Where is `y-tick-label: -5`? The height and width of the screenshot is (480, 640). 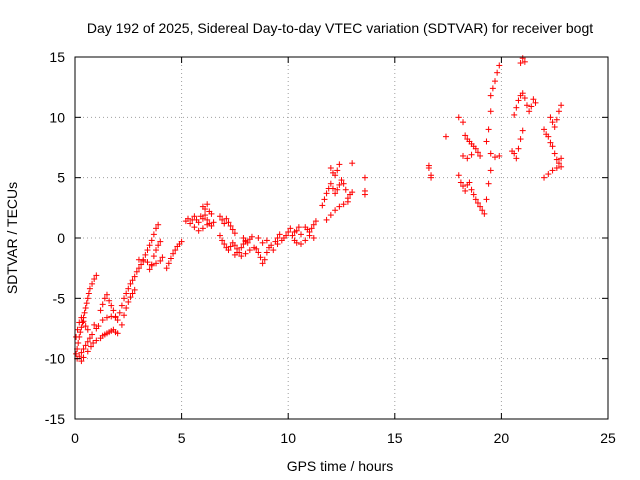
y-tick-label: -5 is located at coordinates (59, 298).